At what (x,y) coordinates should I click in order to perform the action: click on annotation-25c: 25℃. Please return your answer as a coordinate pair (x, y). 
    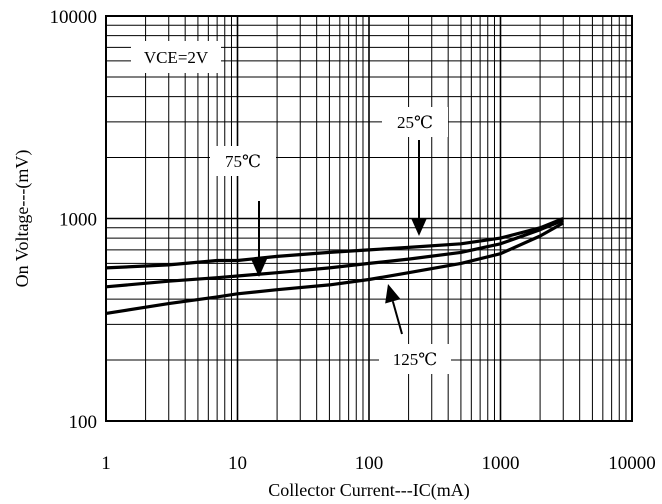
    Looking at the image, I should click on (415, 122).